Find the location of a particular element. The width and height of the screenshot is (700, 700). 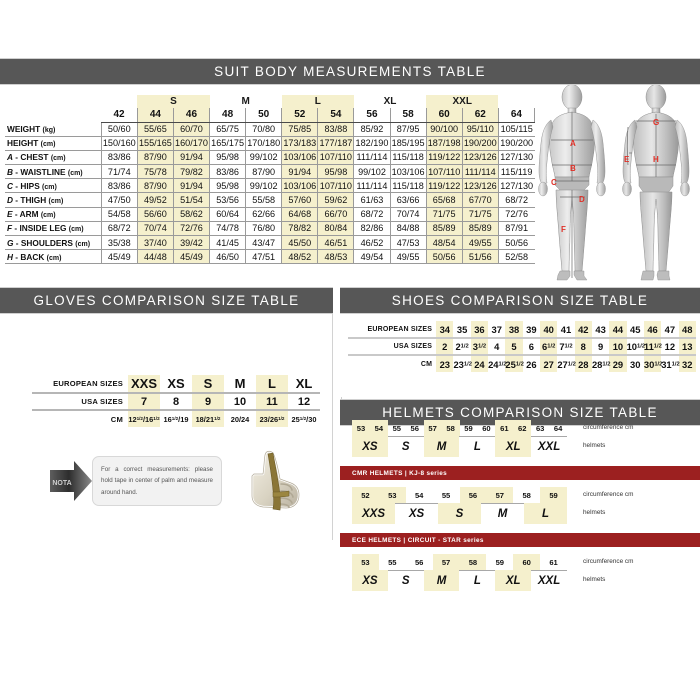

suit-cell: 57/60 is located at coordinates (300, 200).